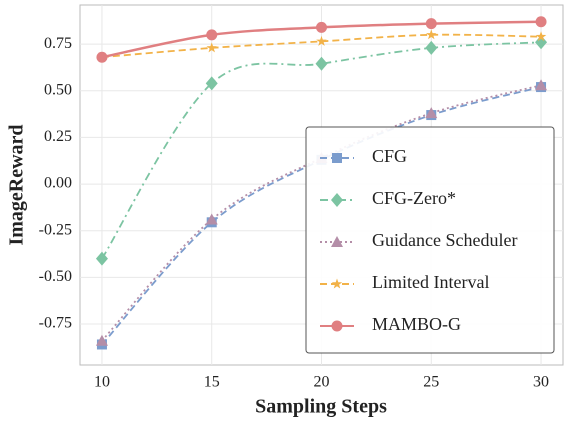 The image size is (568, 424). What do you see at coordinates (431, 382) in the screenshot?
I see `x-tick-label: 25` at bounding box center [431, 382].